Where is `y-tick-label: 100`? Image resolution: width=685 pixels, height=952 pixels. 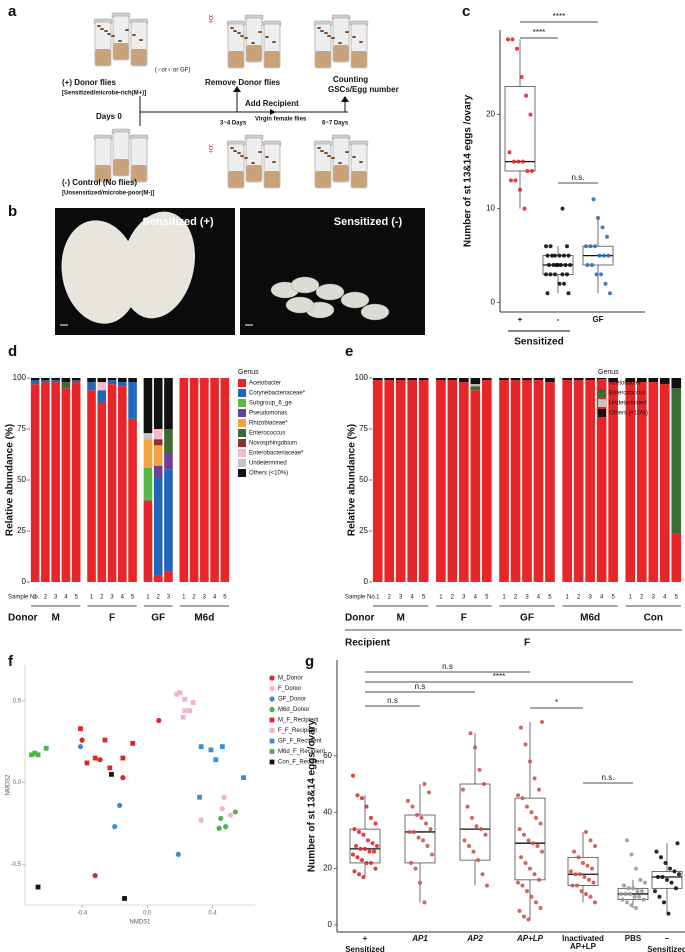 y-tick-label: 100 is located at coordinates (20, 377).